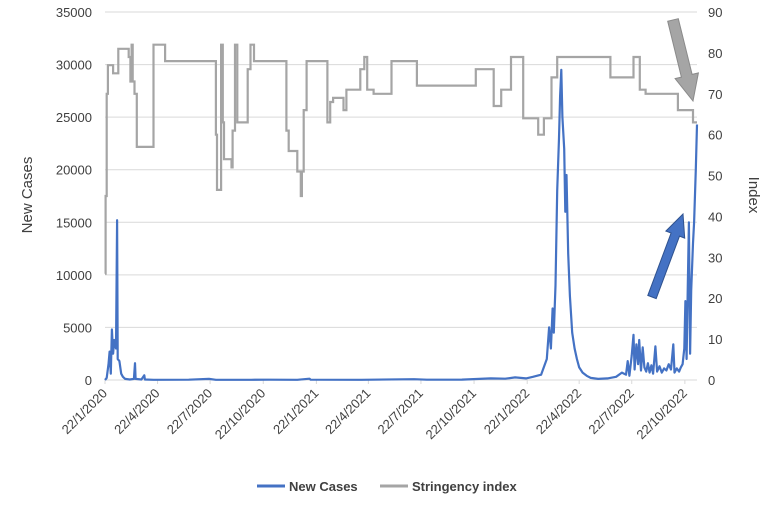 This screenshot has width=767, height=505. Describe the element at coordinates (296, 412) in the screenshot. I see `x-tick-label: 22/1/2021` at that location.